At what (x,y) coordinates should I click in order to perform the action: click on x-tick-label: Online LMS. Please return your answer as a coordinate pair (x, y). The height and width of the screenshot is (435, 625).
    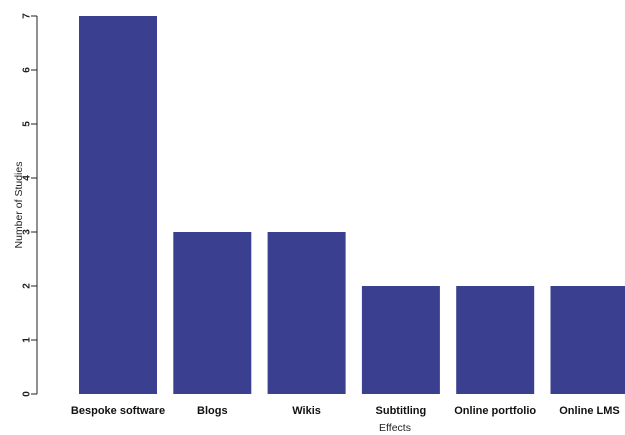
    Looking at the image, I should click on (589, 411).